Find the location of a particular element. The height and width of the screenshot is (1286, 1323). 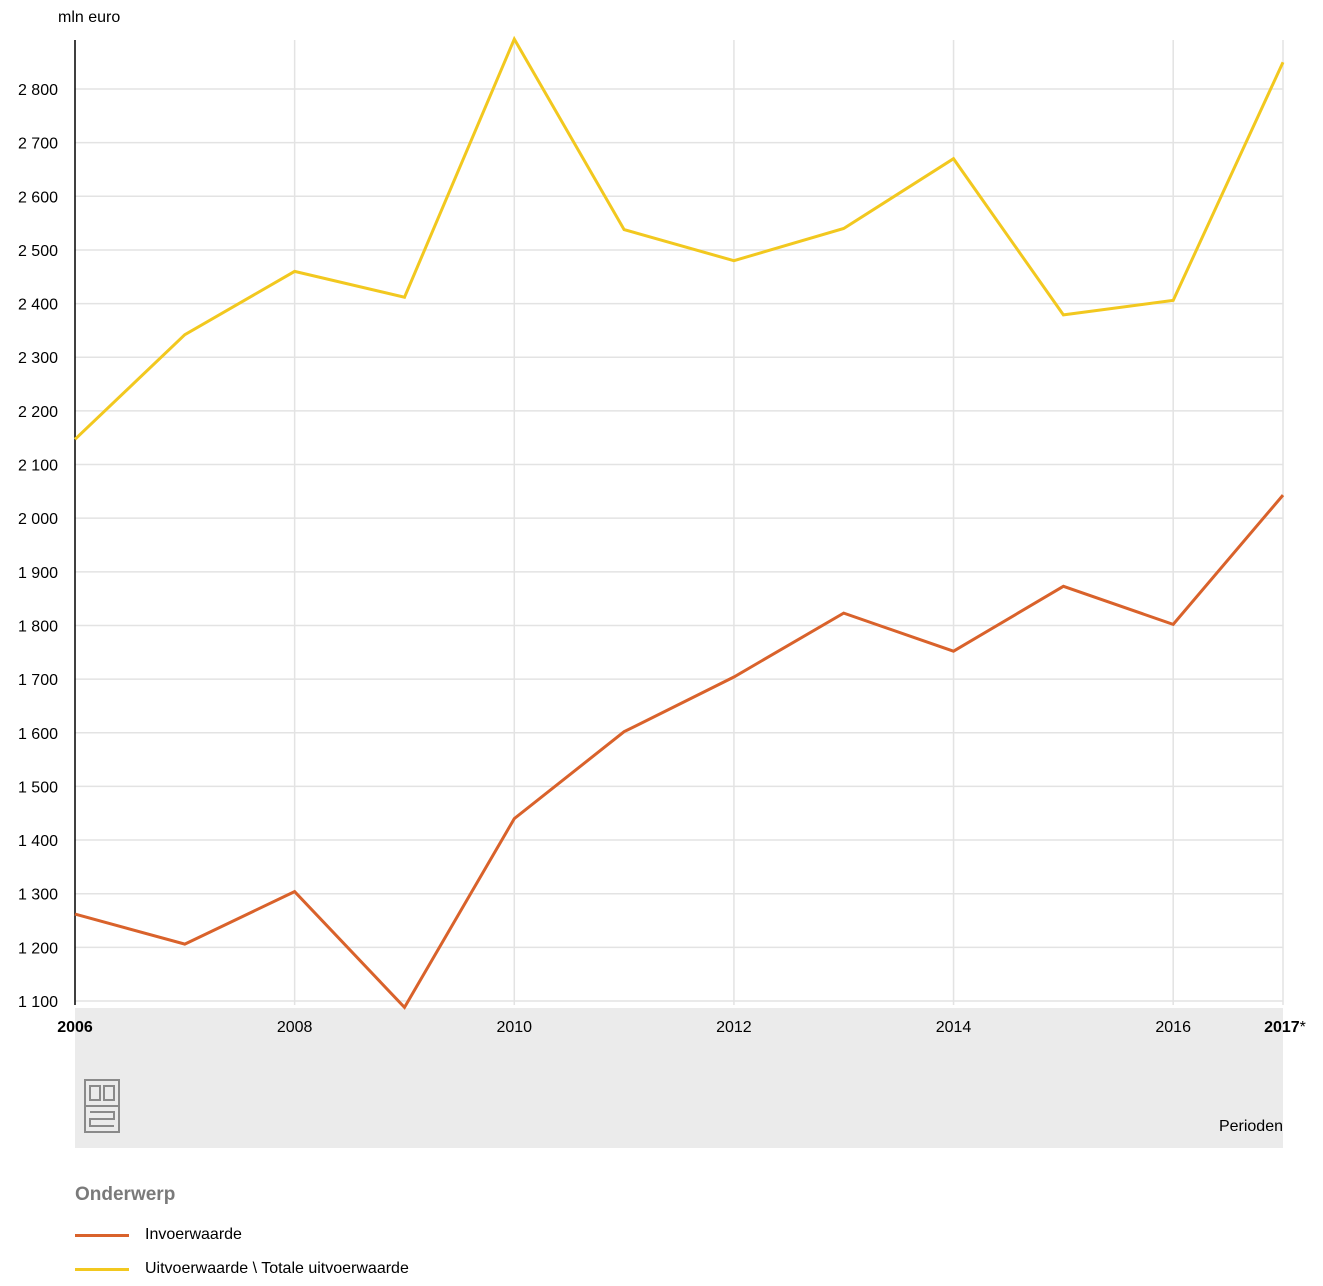

cbs-logo-icon is located at coordinates (102, 1106).